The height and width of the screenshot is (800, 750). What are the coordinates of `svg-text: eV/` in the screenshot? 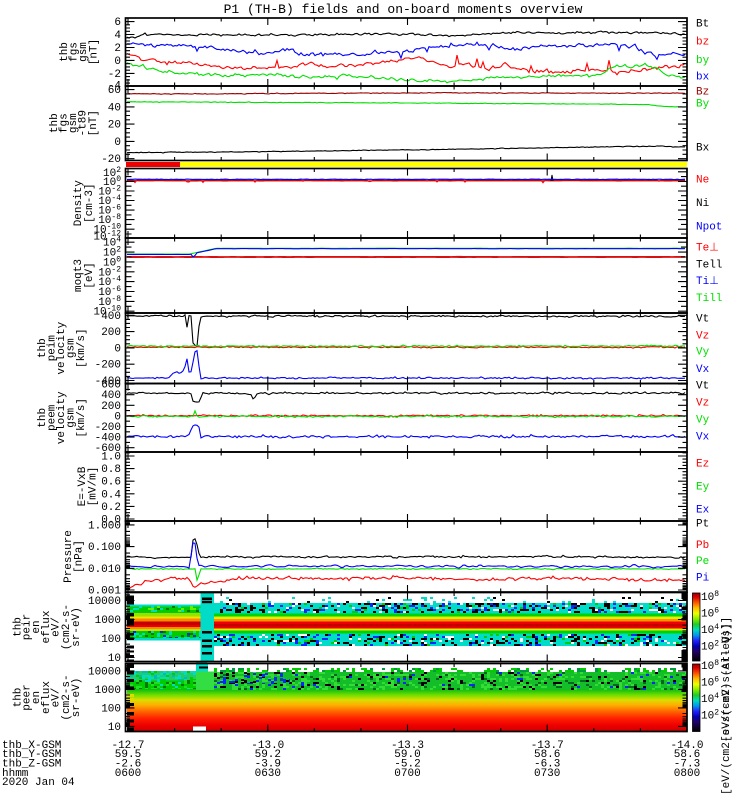 It's located at (57, 627).